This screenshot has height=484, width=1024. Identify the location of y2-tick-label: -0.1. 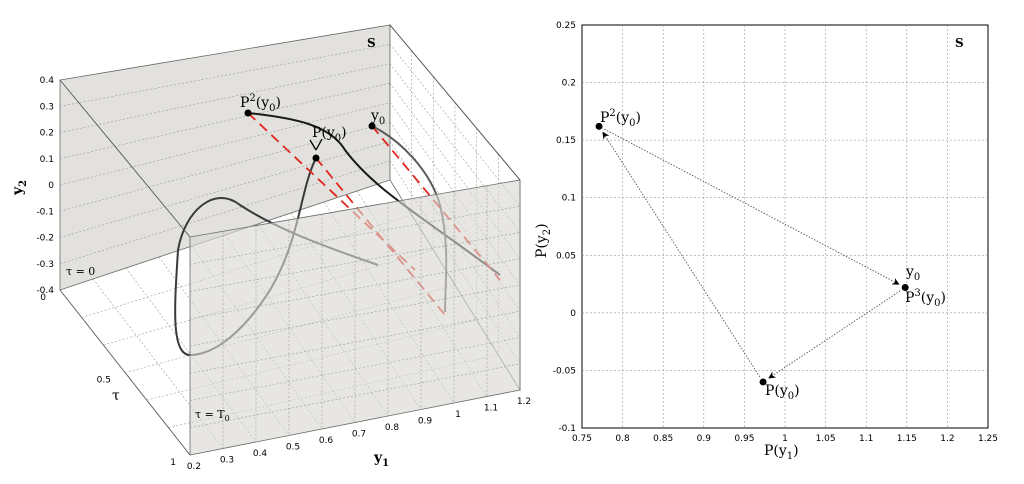
(45, 212).